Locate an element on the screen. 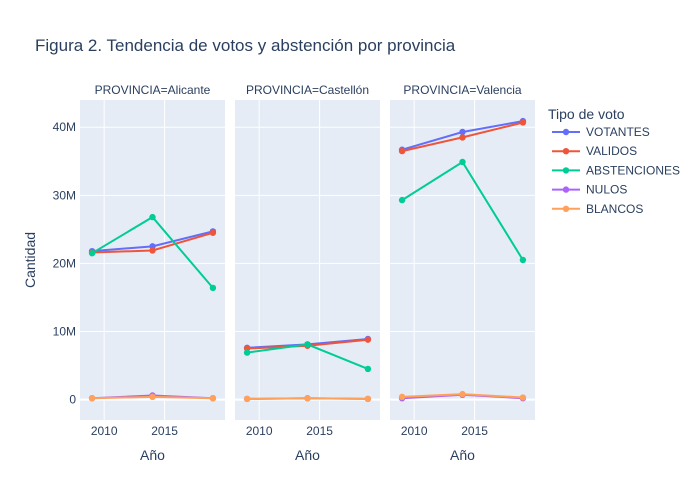 This screenshot has width=700, height=500. legend-item-votantes: VOTANTES is located at coordinates (601, 132).